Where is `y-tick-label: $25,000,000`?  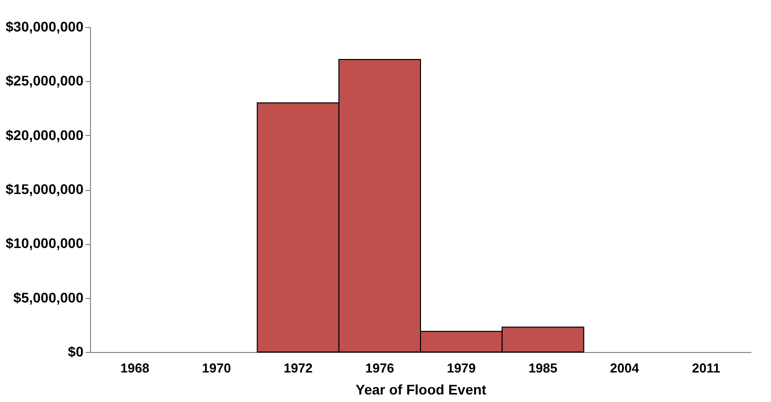 y-tick-label: $25,000,000 is located at coordinates (45, 80).